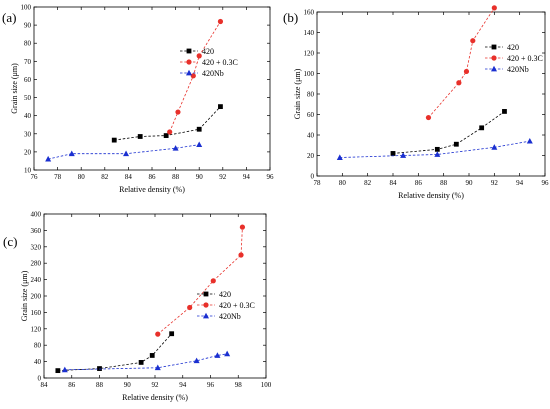 This screenshot has width=550, height=409. What do you see at coordinates (28, 171) in the screenshot?
I see `y-tick-label: 10` at bounding box center [28, 171].